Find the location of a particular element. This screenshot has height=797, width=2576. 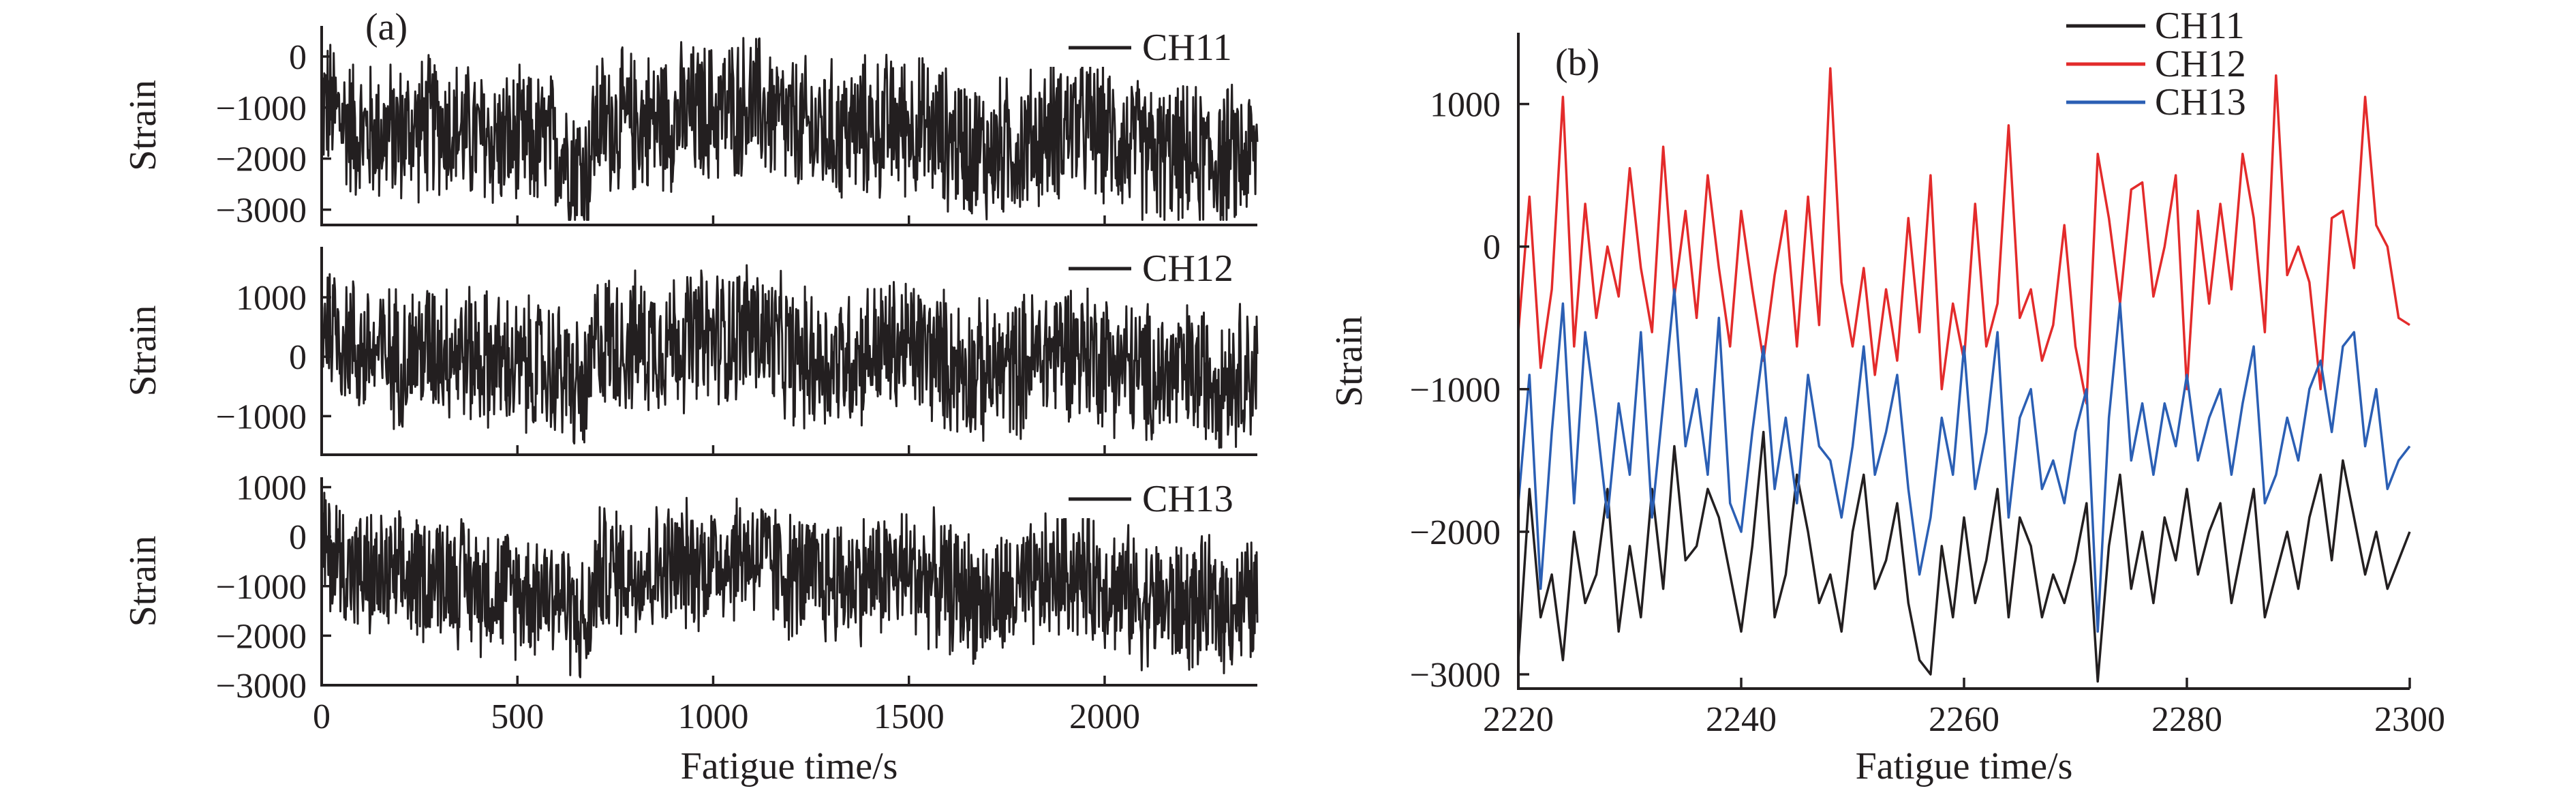

x-tick-label: 1500 is located at coordinates (910, 716).